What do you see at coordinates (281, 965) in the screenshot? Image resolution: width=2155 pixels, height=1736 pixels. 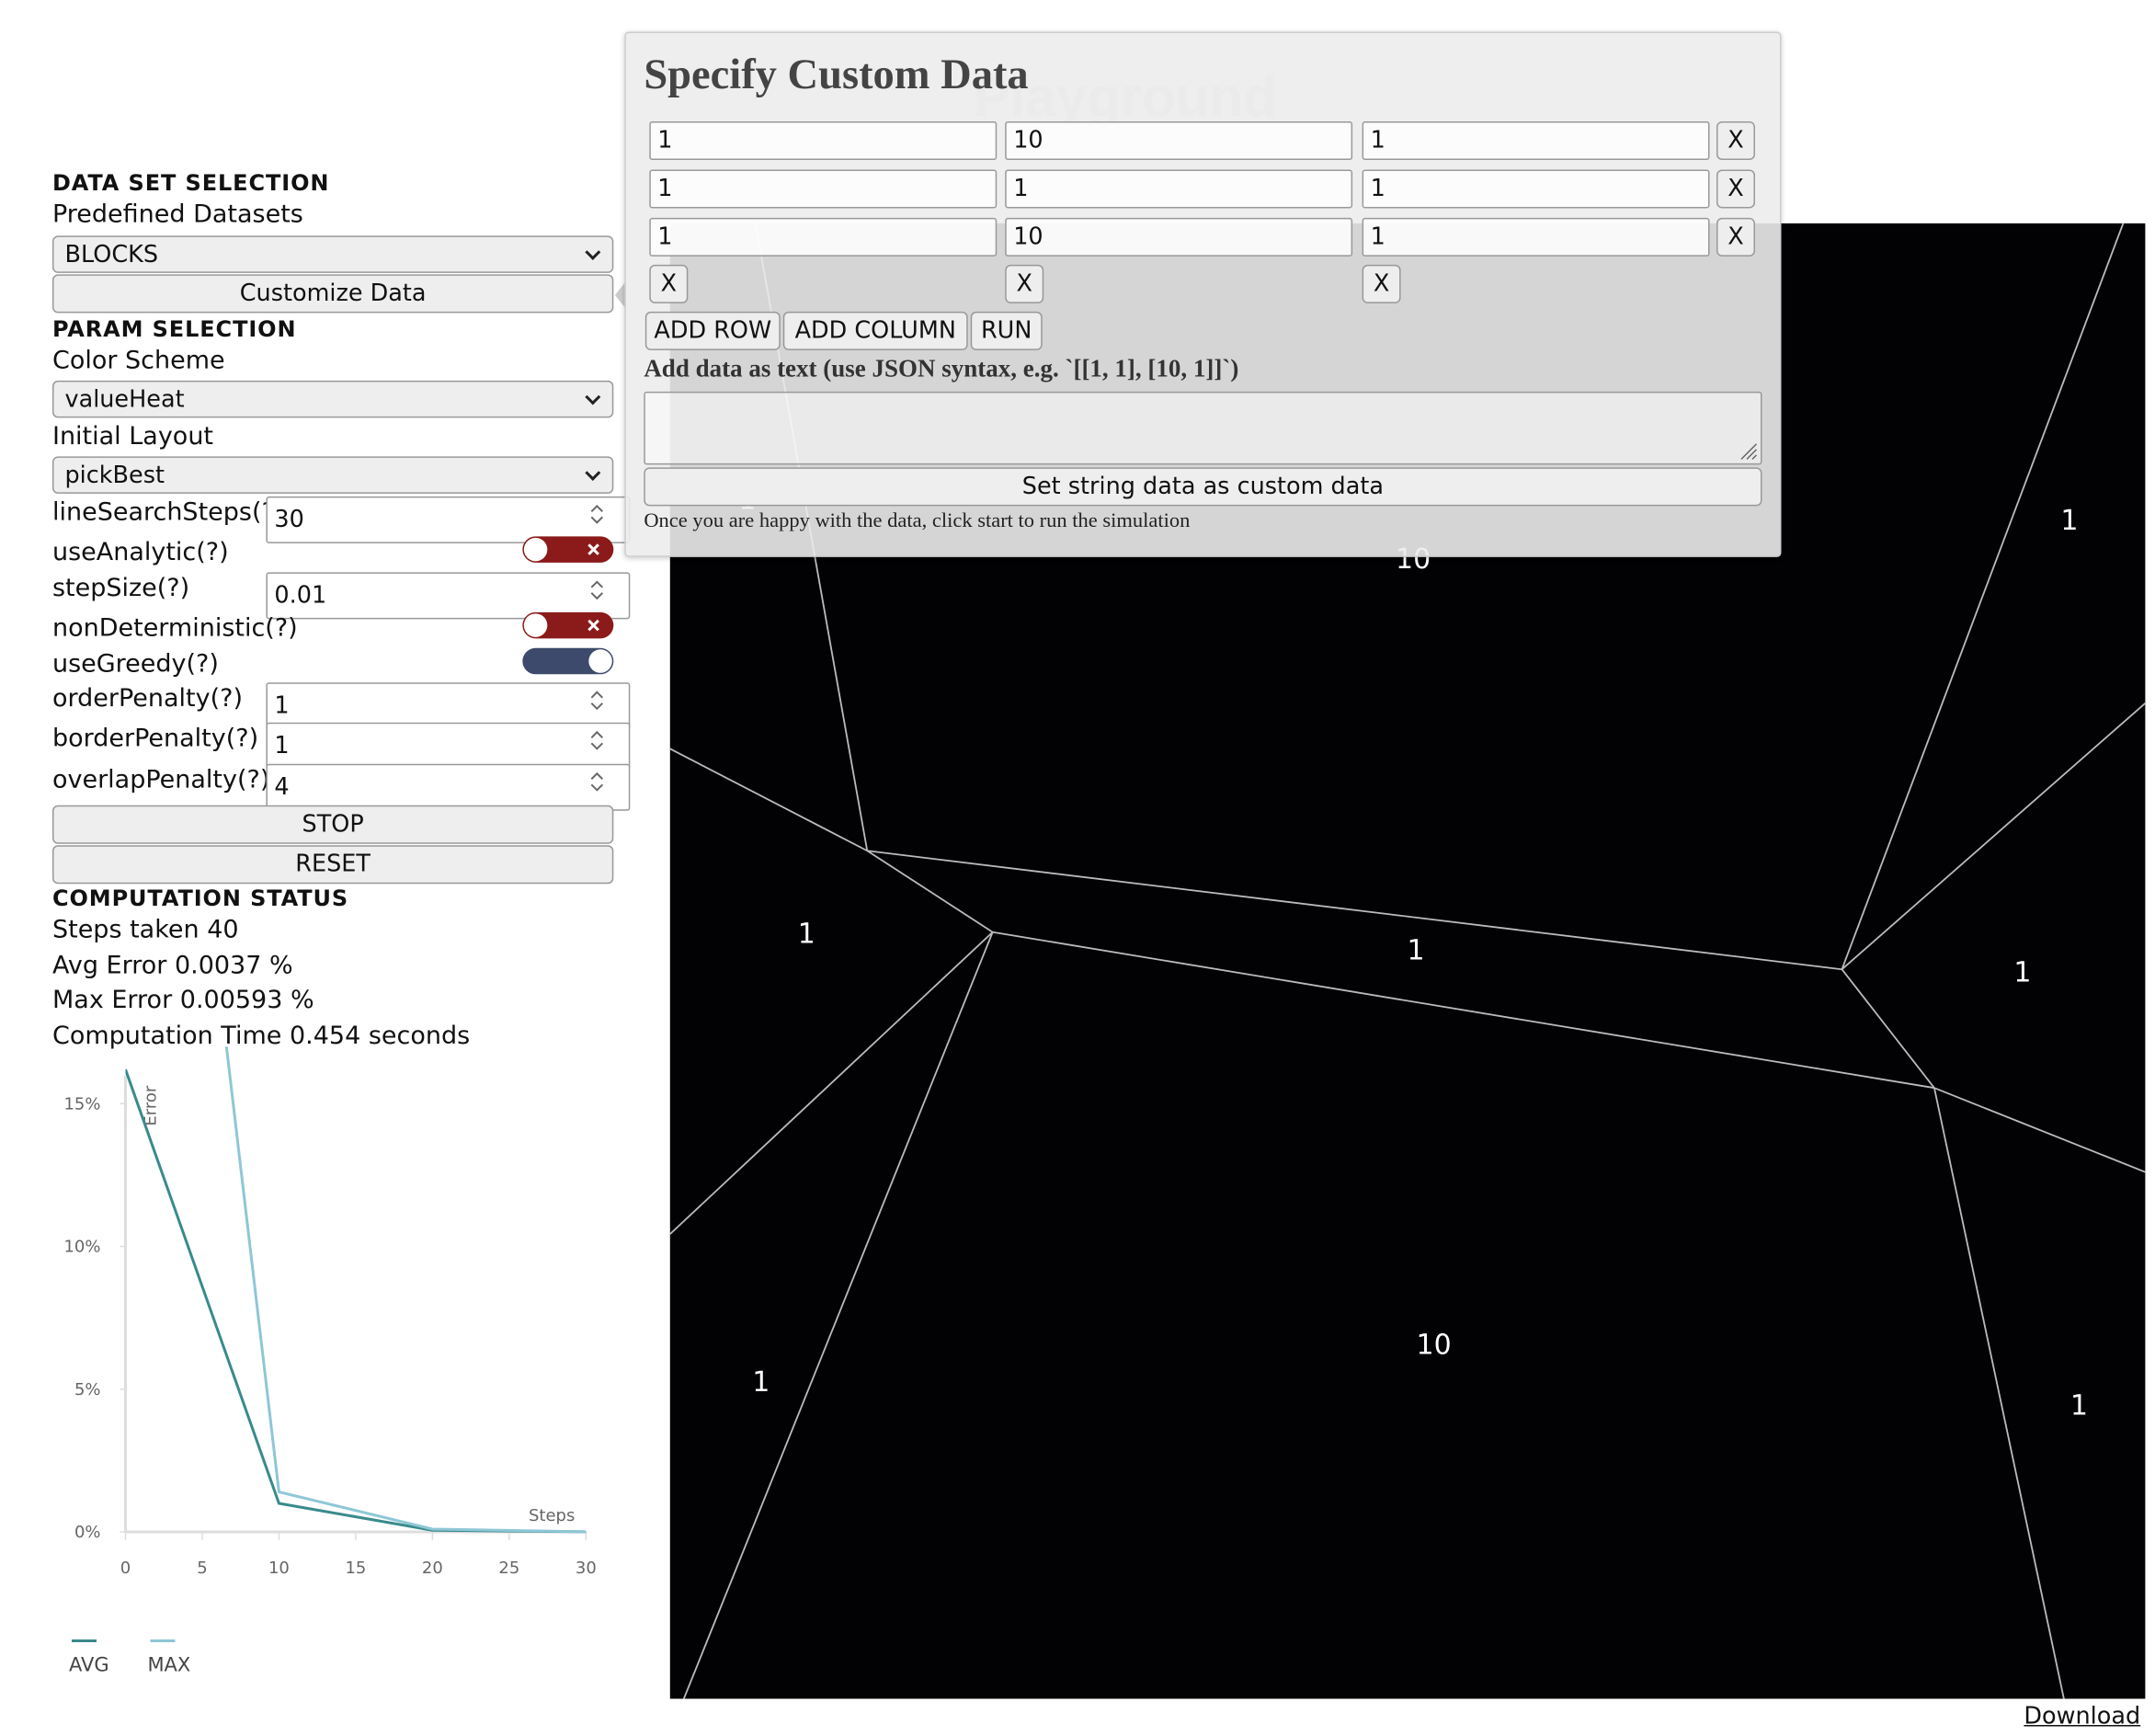 I see `status-unit: %` at bounding box center [281, 965].